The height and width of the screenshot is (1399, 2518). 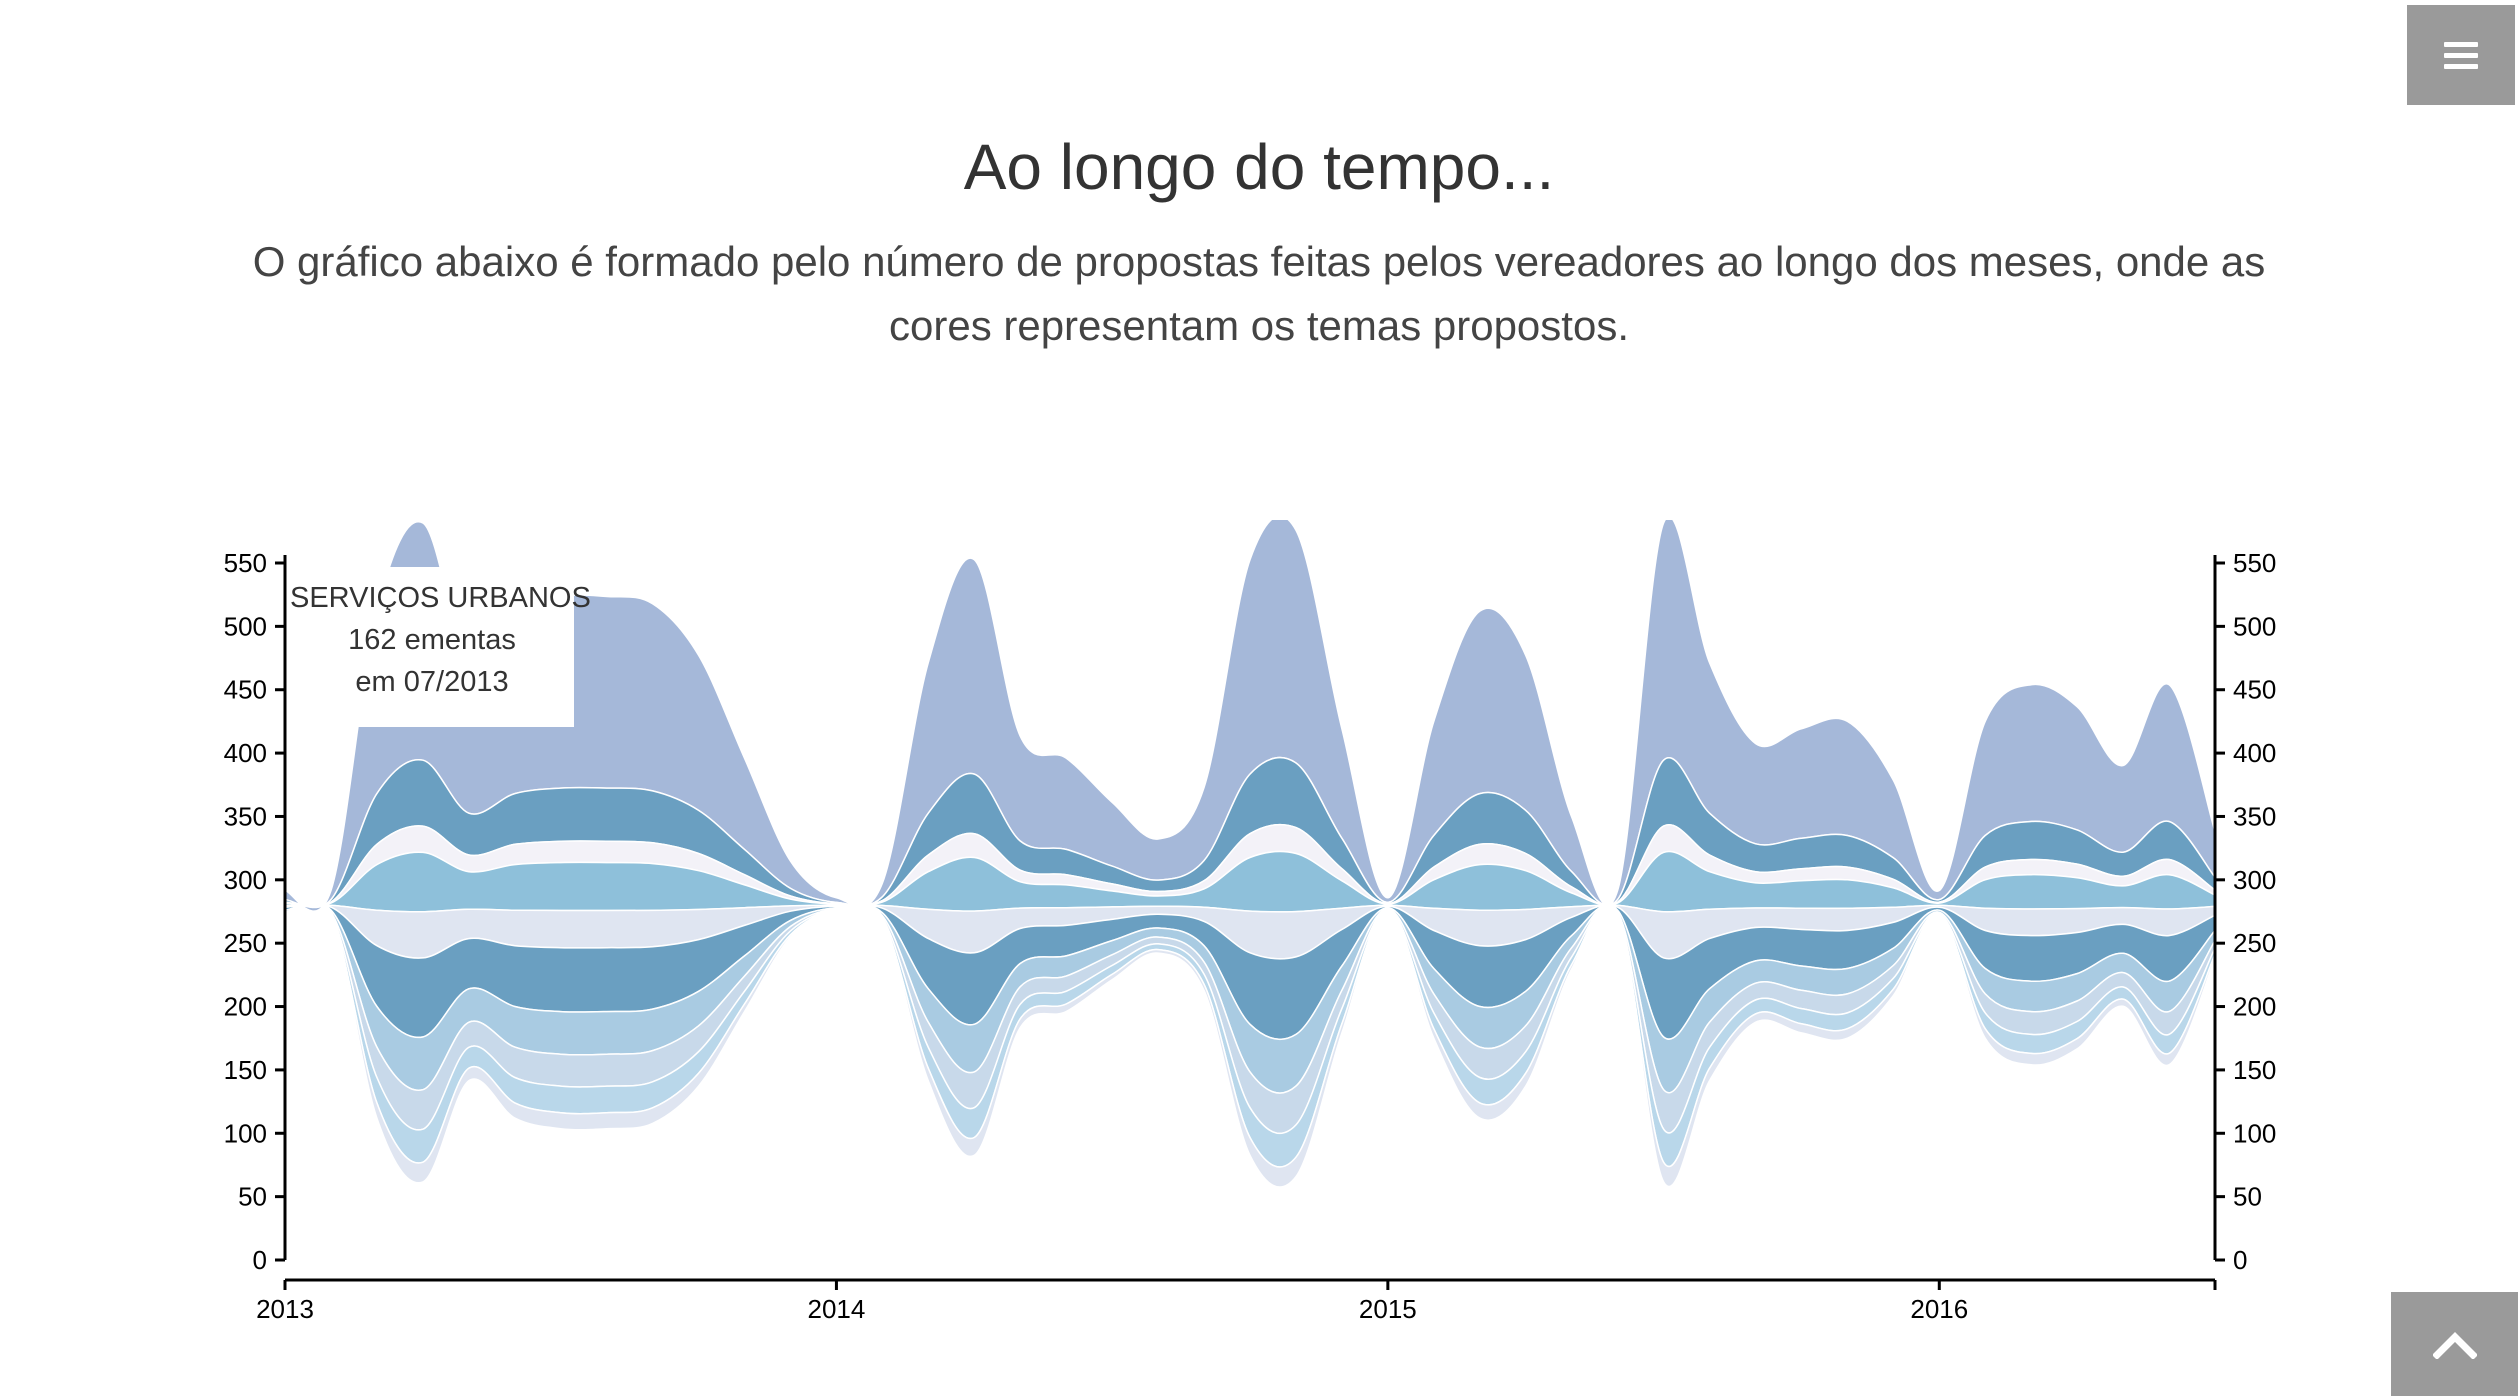 What do you see at coordinates (440, 598) in the screenshot?
I see `tooltip-theme: SERVIÇOS URBANOS` at bounding box center [440, 598].